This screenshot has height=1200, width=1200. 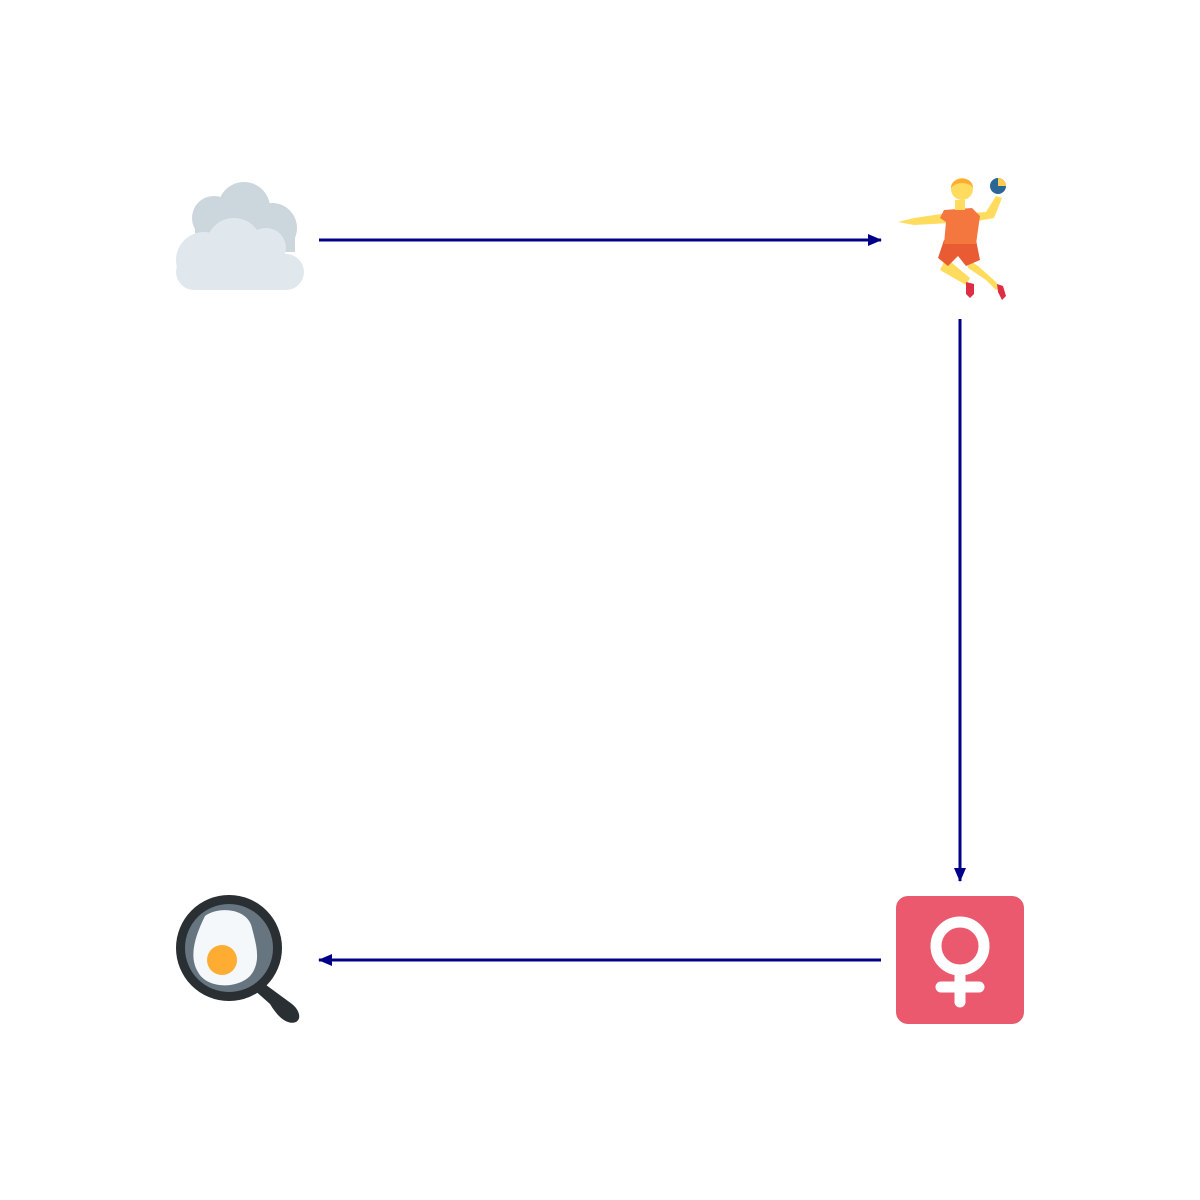 I want to click on female-sign-icon, so click(x=960, y=960).